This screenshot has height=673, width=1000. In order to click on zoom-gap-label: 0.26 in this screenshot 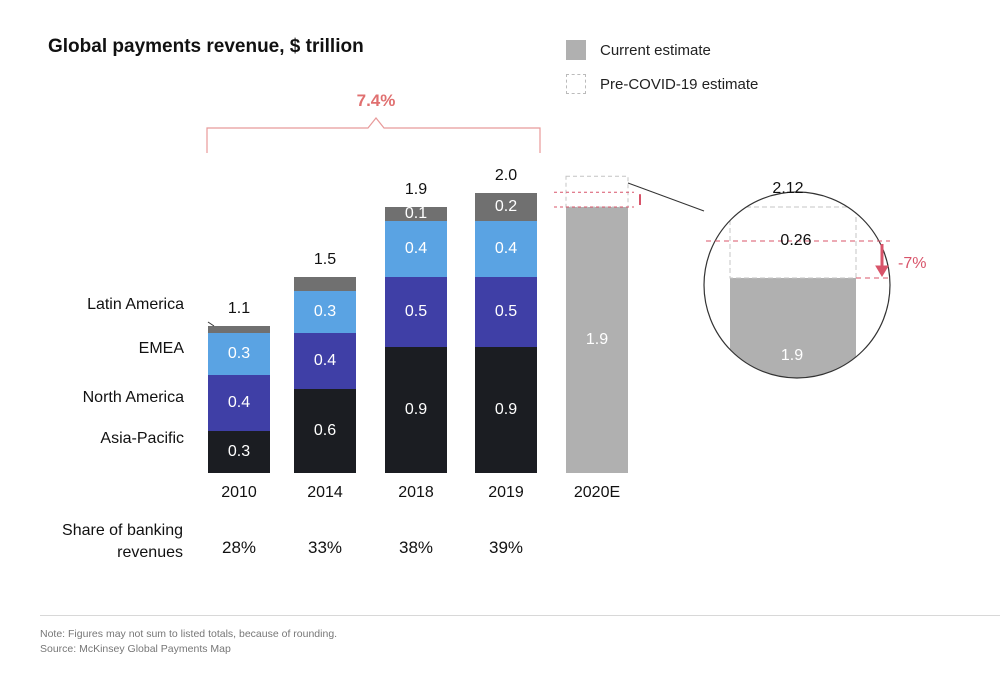, I will do `click(796, 240)`.